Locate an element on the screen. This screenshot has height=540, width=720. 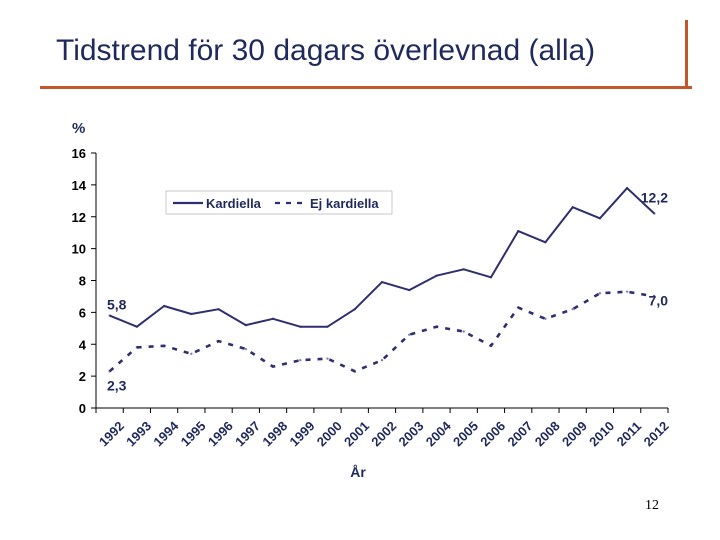
data-label: 12,2 is located at coordinates (654, 198).